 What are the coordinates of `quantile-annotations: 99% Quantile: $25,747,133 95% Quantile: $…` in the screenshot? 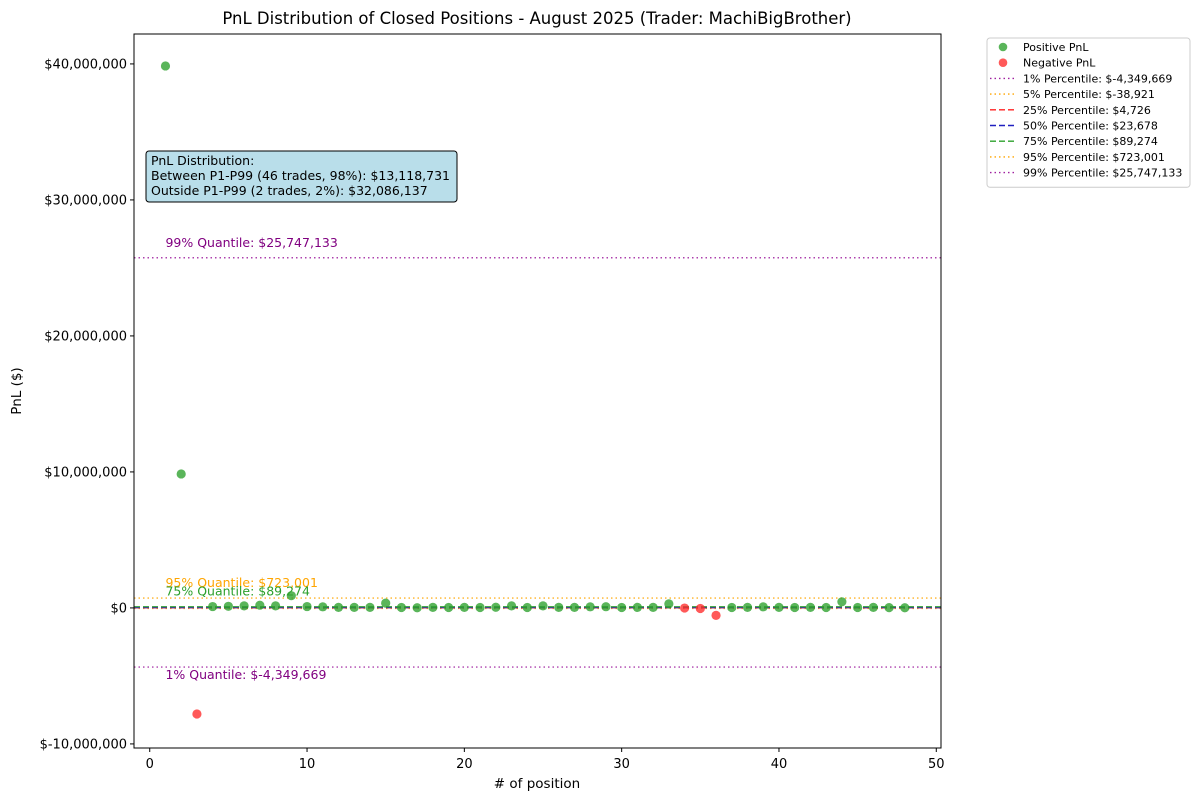 It's located at (251, 458).